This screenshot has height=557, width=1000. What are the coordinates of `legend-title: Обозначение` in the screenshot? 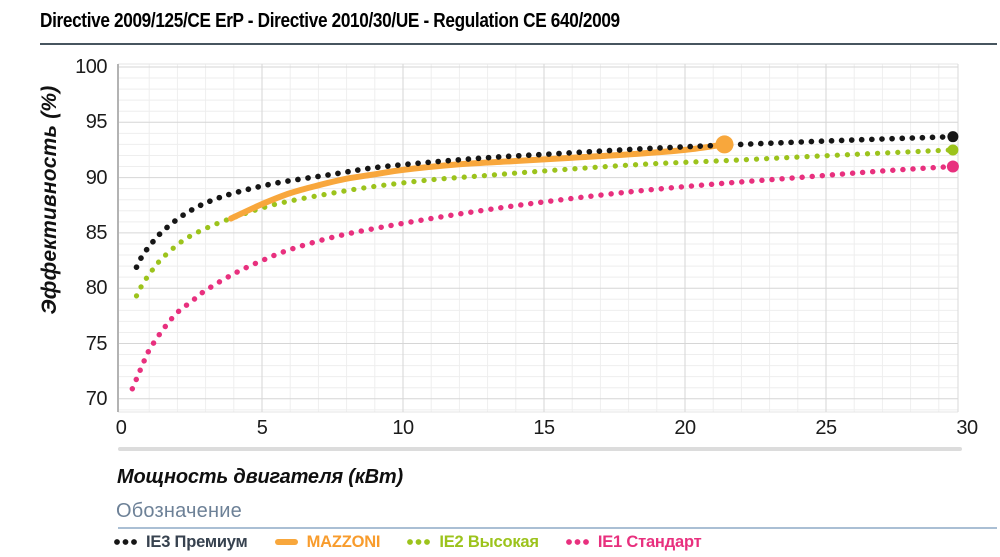 It's located at (179, 511).